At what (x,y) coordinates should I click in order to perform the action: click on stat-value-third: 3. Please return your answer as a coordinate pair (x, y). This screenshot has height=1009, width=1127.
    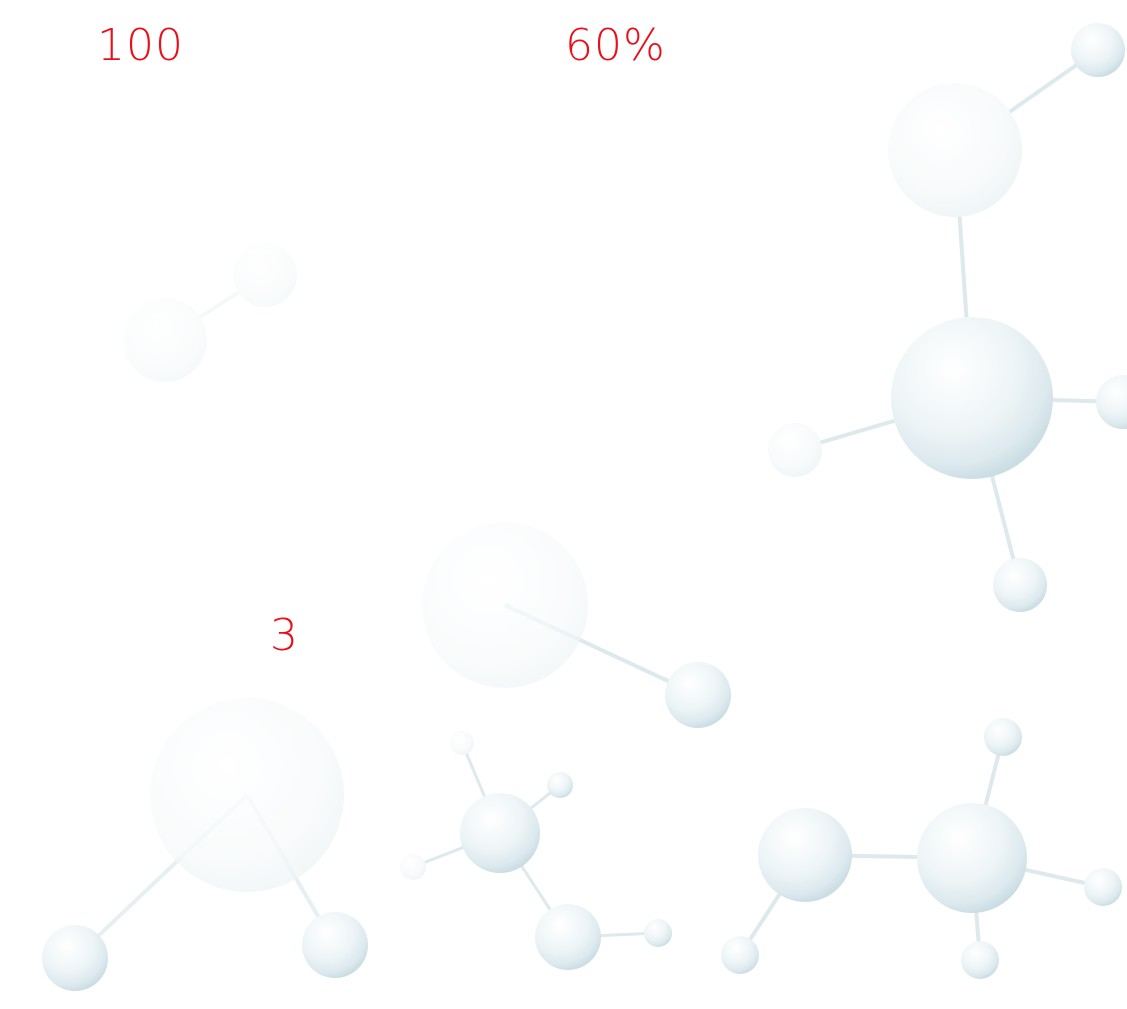
    Looking at the image, I should click on (284, 635).